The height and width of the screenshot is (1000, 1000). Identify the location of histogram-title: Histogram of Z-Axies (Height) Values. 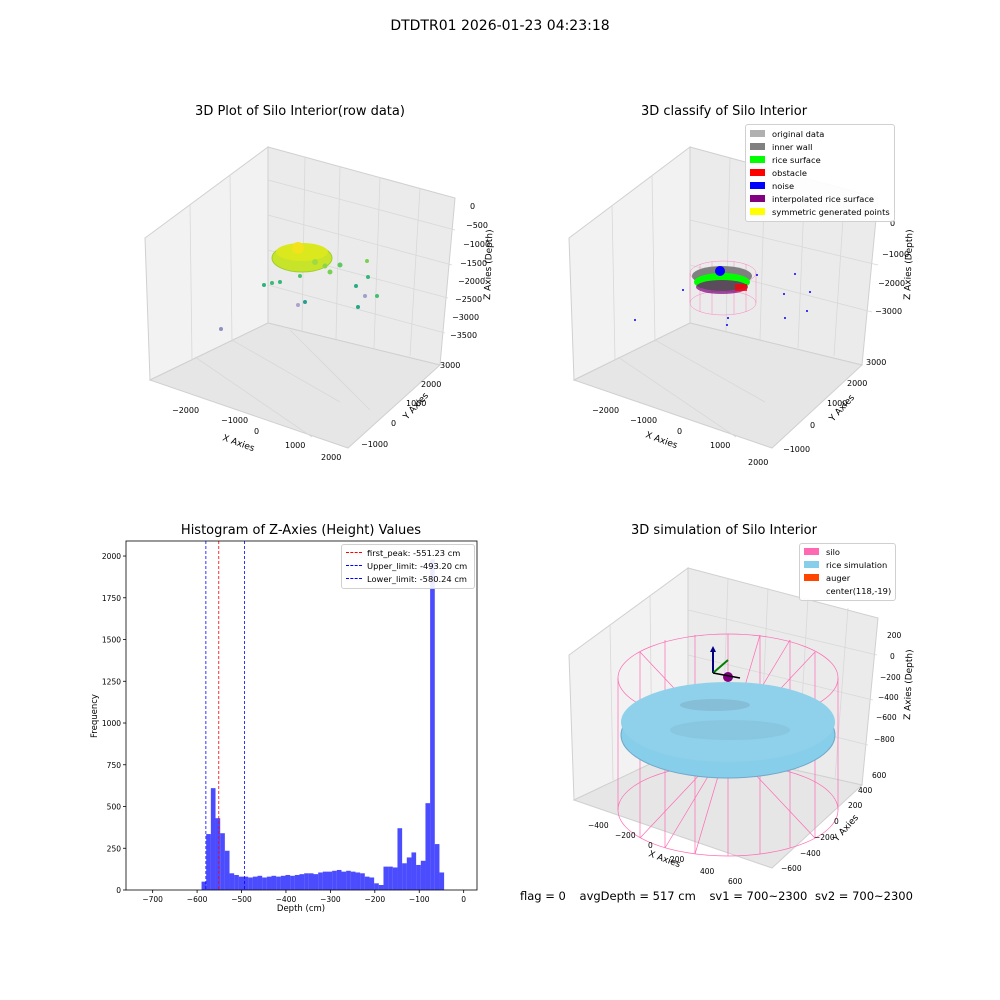
(301, 530).